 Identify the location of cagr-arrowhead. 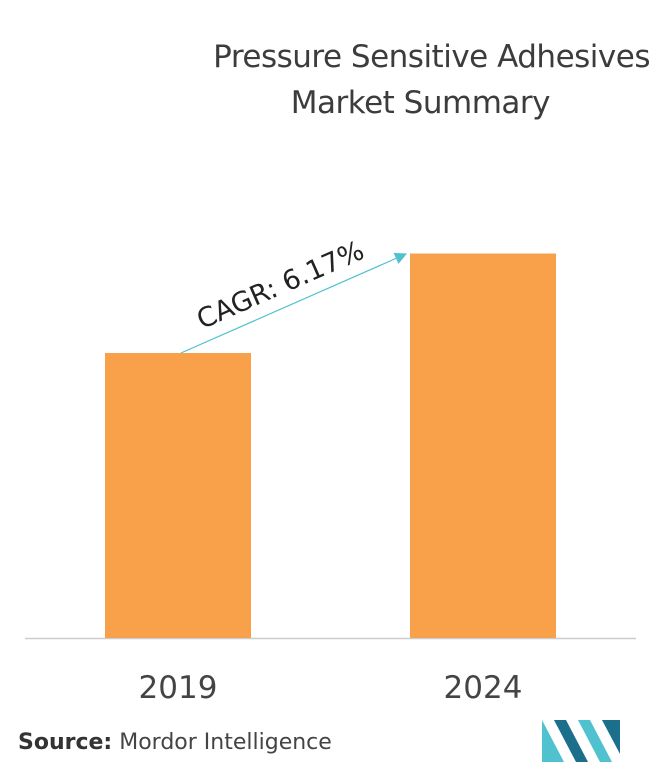
(400, 258).